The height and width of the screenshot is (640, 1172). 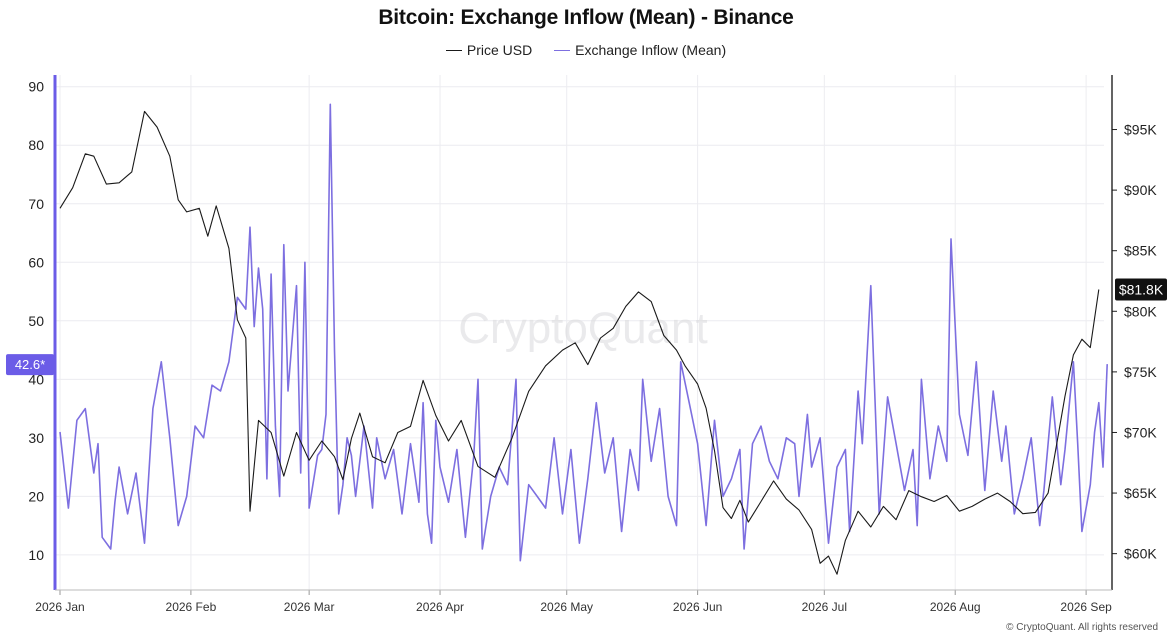 What do you see at coordinates (36, 438) in the screenshot?
I see `y-left-tick-label: 30` at bounding box center [36, 438].